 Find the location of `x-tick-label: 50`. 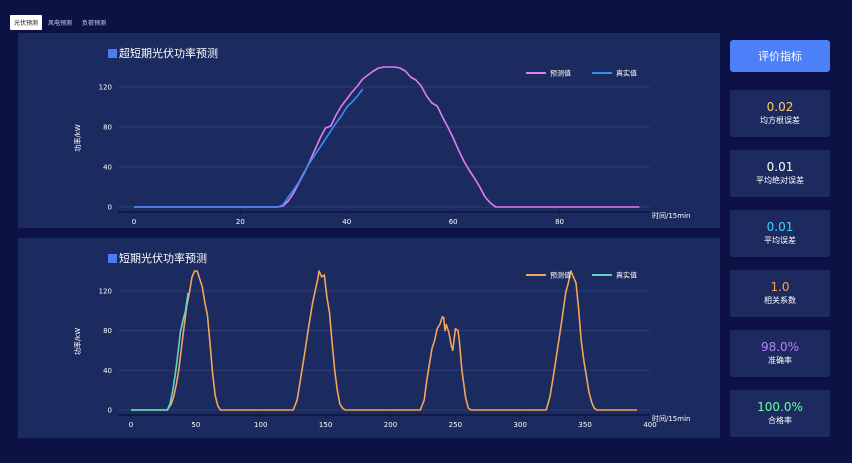

x-tick-label: 50 is located at coordinates (195, 425).